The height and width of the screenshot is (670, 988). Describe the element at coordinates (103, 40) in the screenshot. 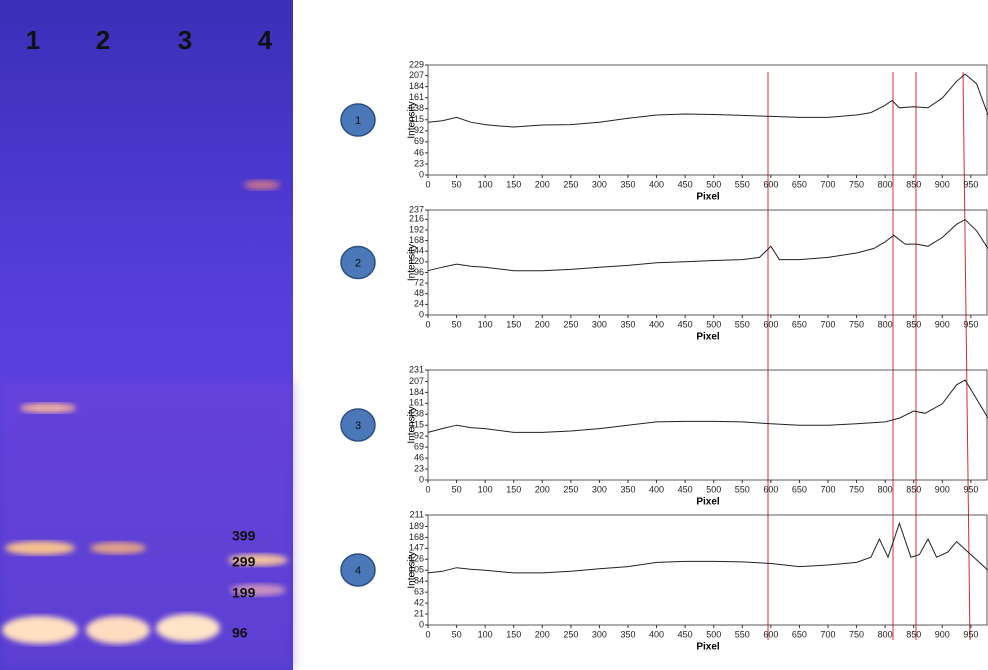

I see `lane-label: 2` at that location.